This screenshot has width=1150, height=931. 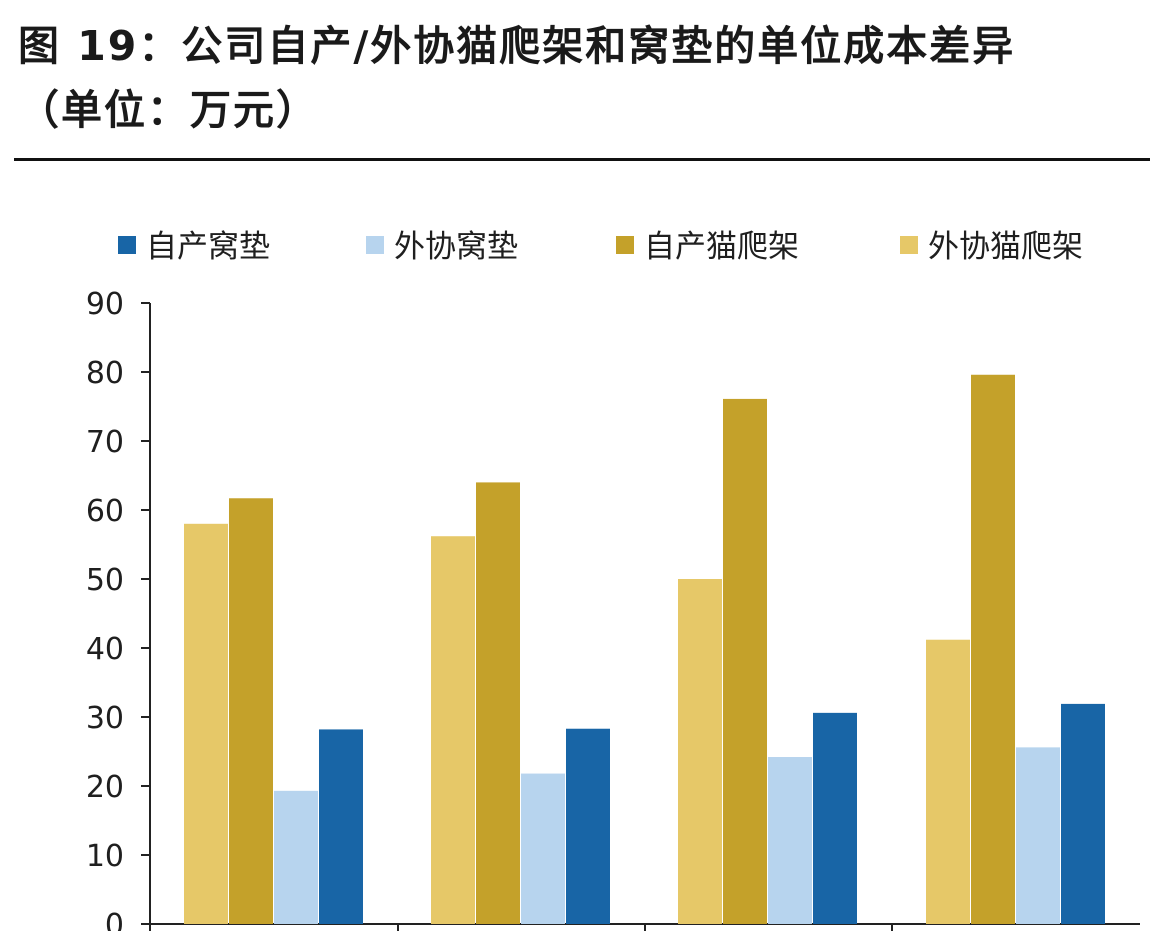 What do you see at coordinates (105, 718) in the screenshot?
I see `y-tick-label: 30` at bounding box center [105, 718].